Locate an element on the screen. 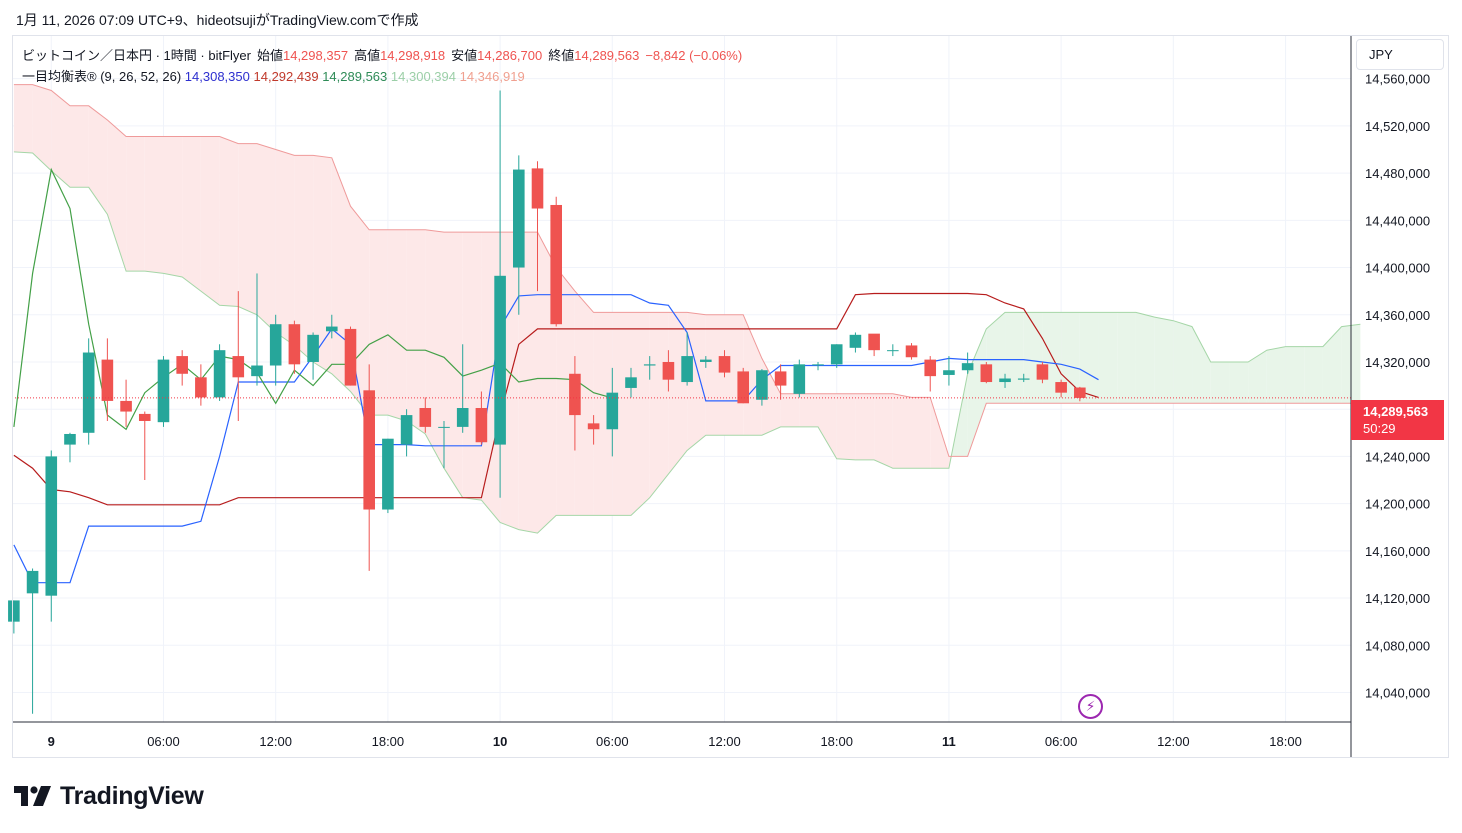 Image resolution: width=1462 pixels, height=833 pixels. tradingview-logo: TradingView is located at coordinates (109, 796).